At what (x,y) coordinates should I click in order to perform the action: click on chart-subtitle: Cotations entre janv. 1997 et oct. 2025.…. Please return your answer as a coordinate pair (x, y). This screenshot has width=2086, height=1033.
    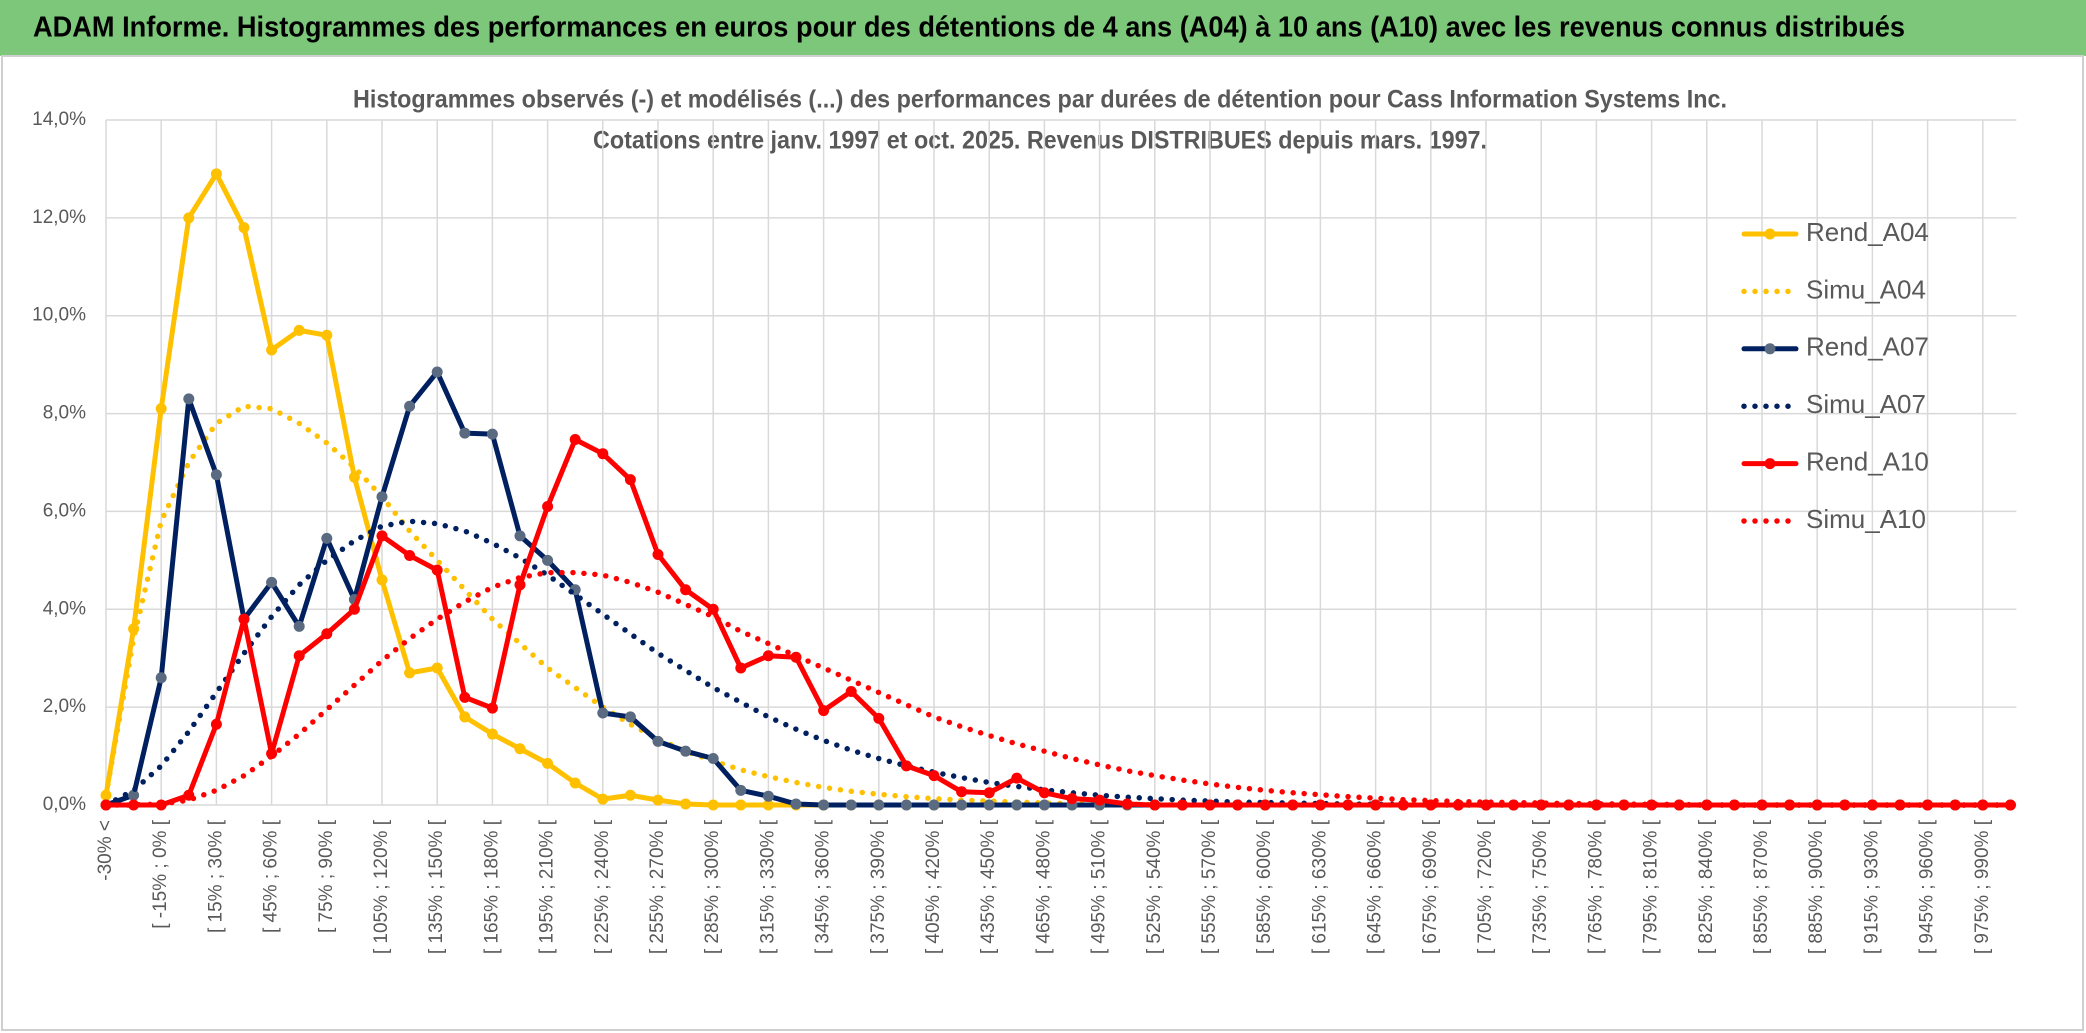
    Looking at the image, I should click on (1040, 141).